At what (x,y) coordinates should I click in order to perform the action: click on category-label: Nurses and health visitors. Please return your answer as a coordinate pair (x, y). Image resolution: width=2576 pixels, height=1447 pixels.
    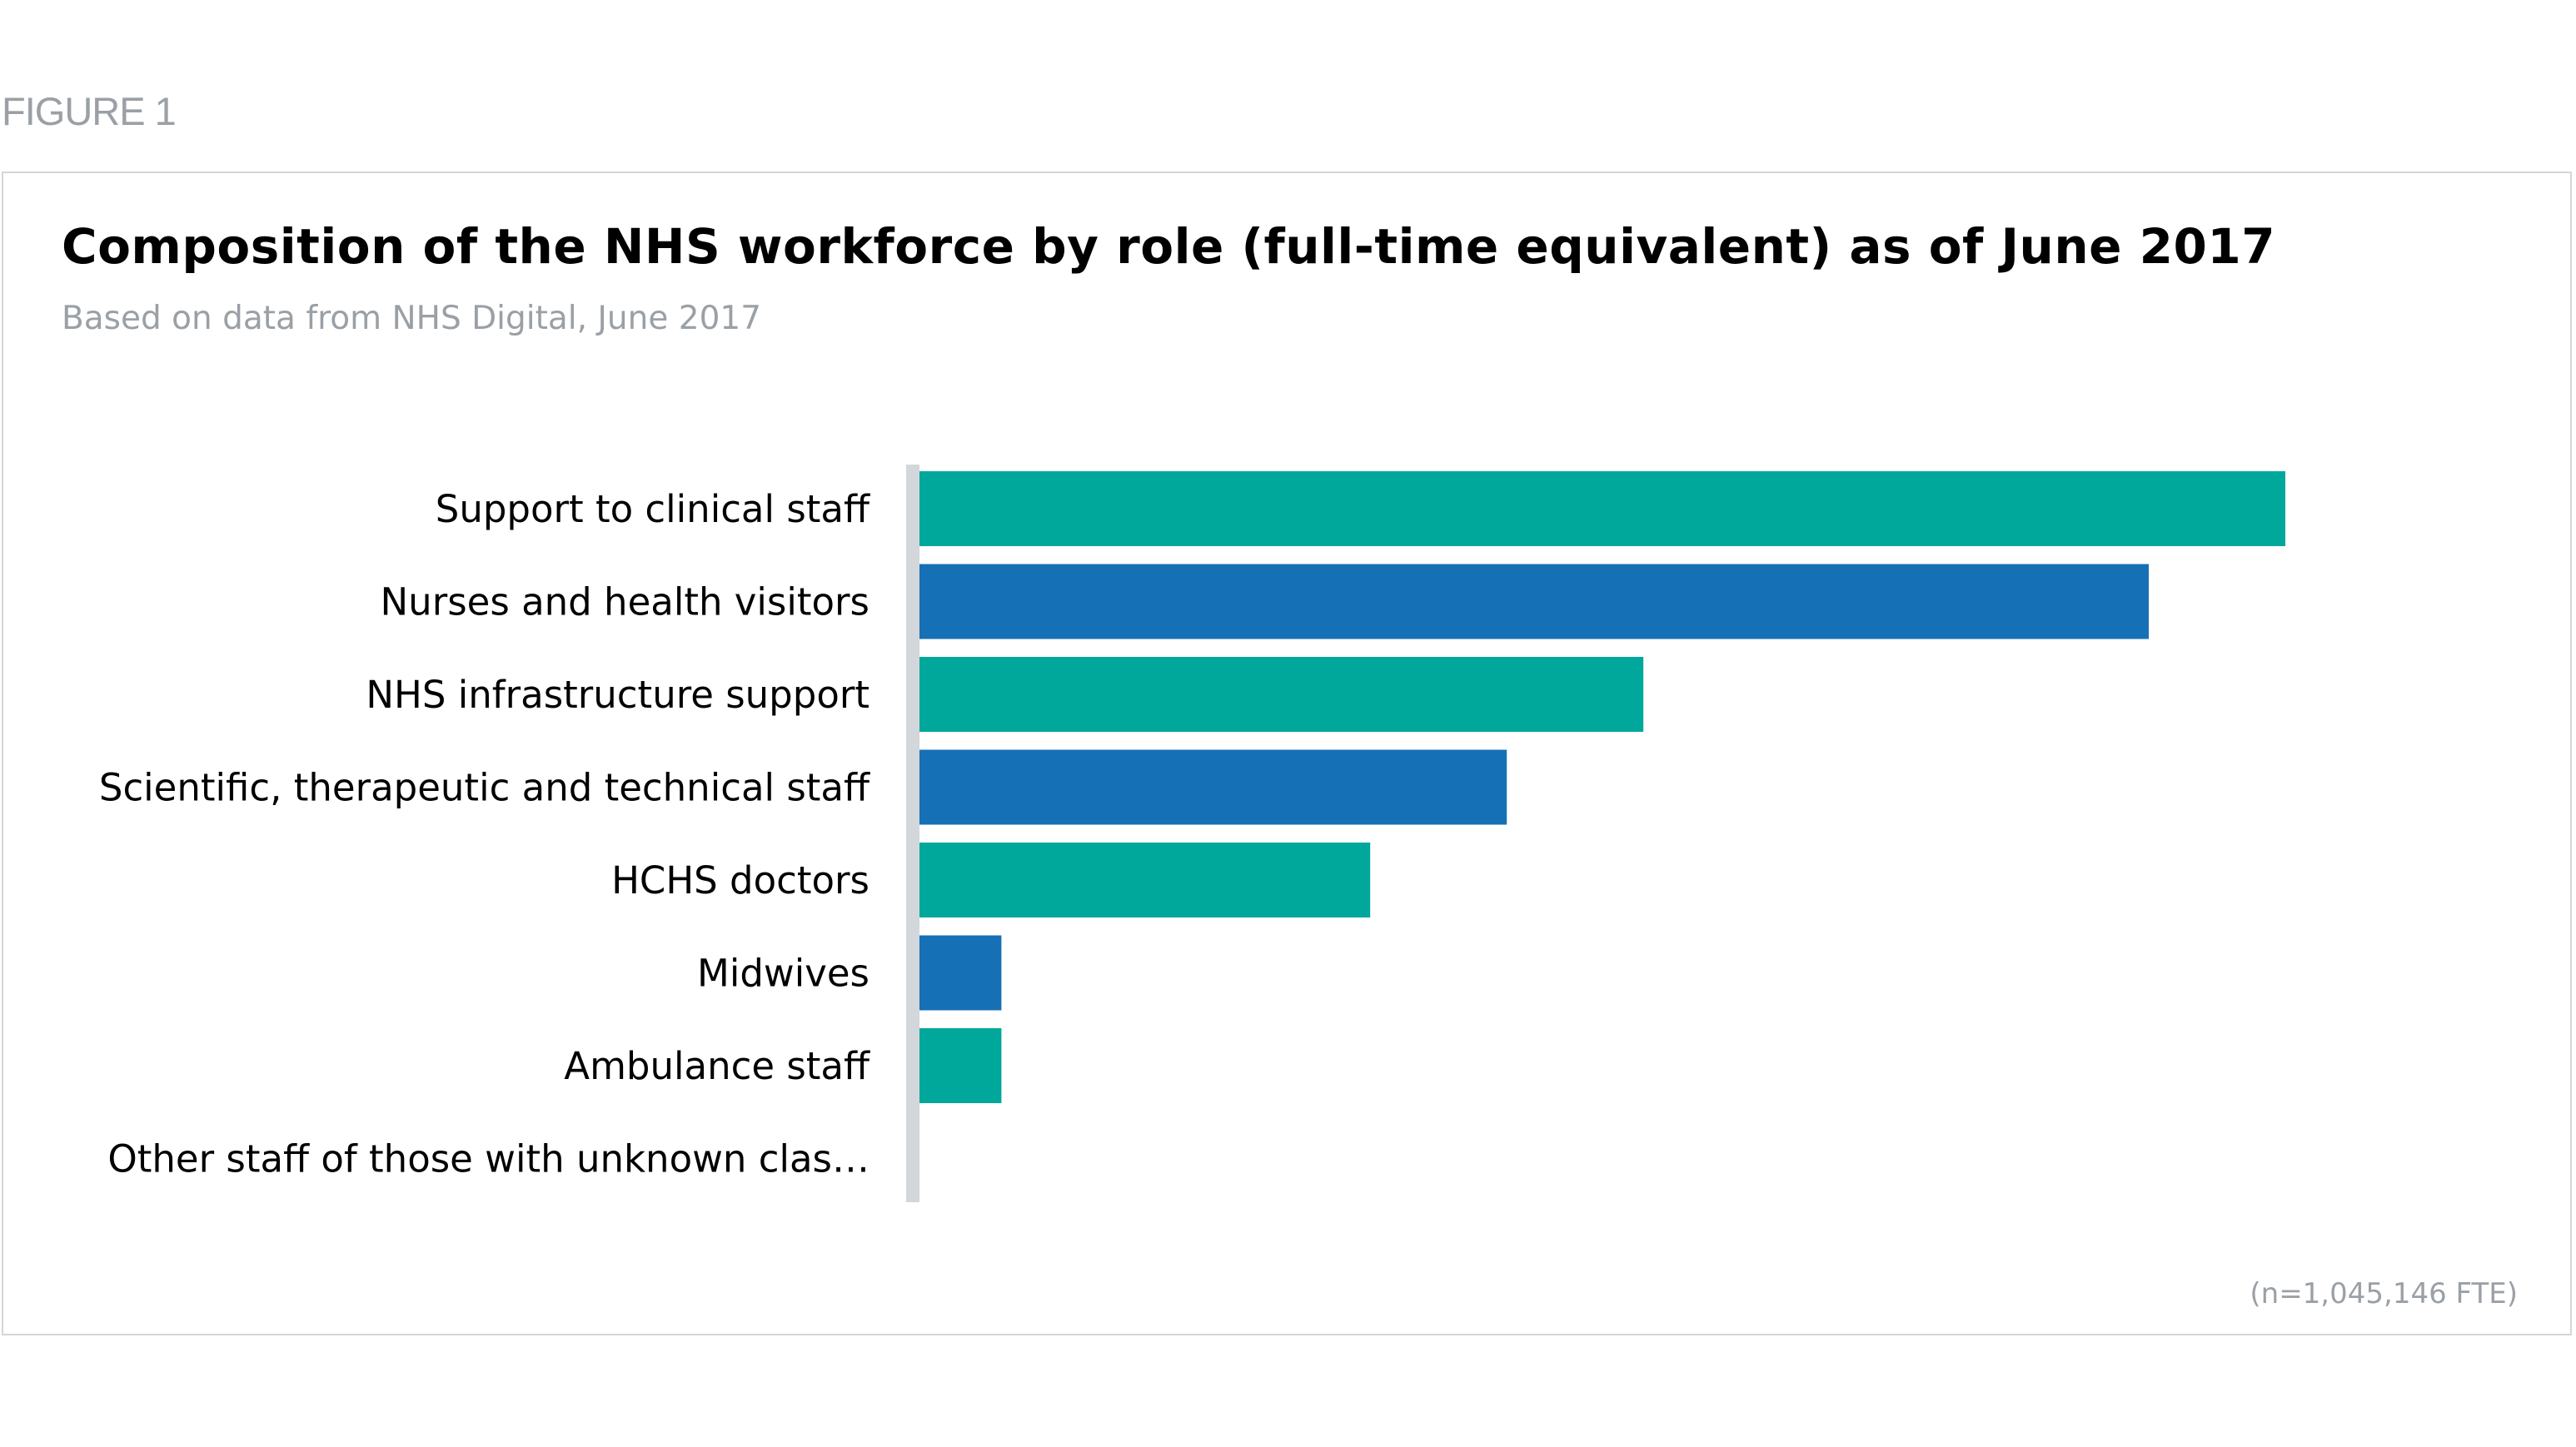
    Looking at the image, I should click on (625, 602).